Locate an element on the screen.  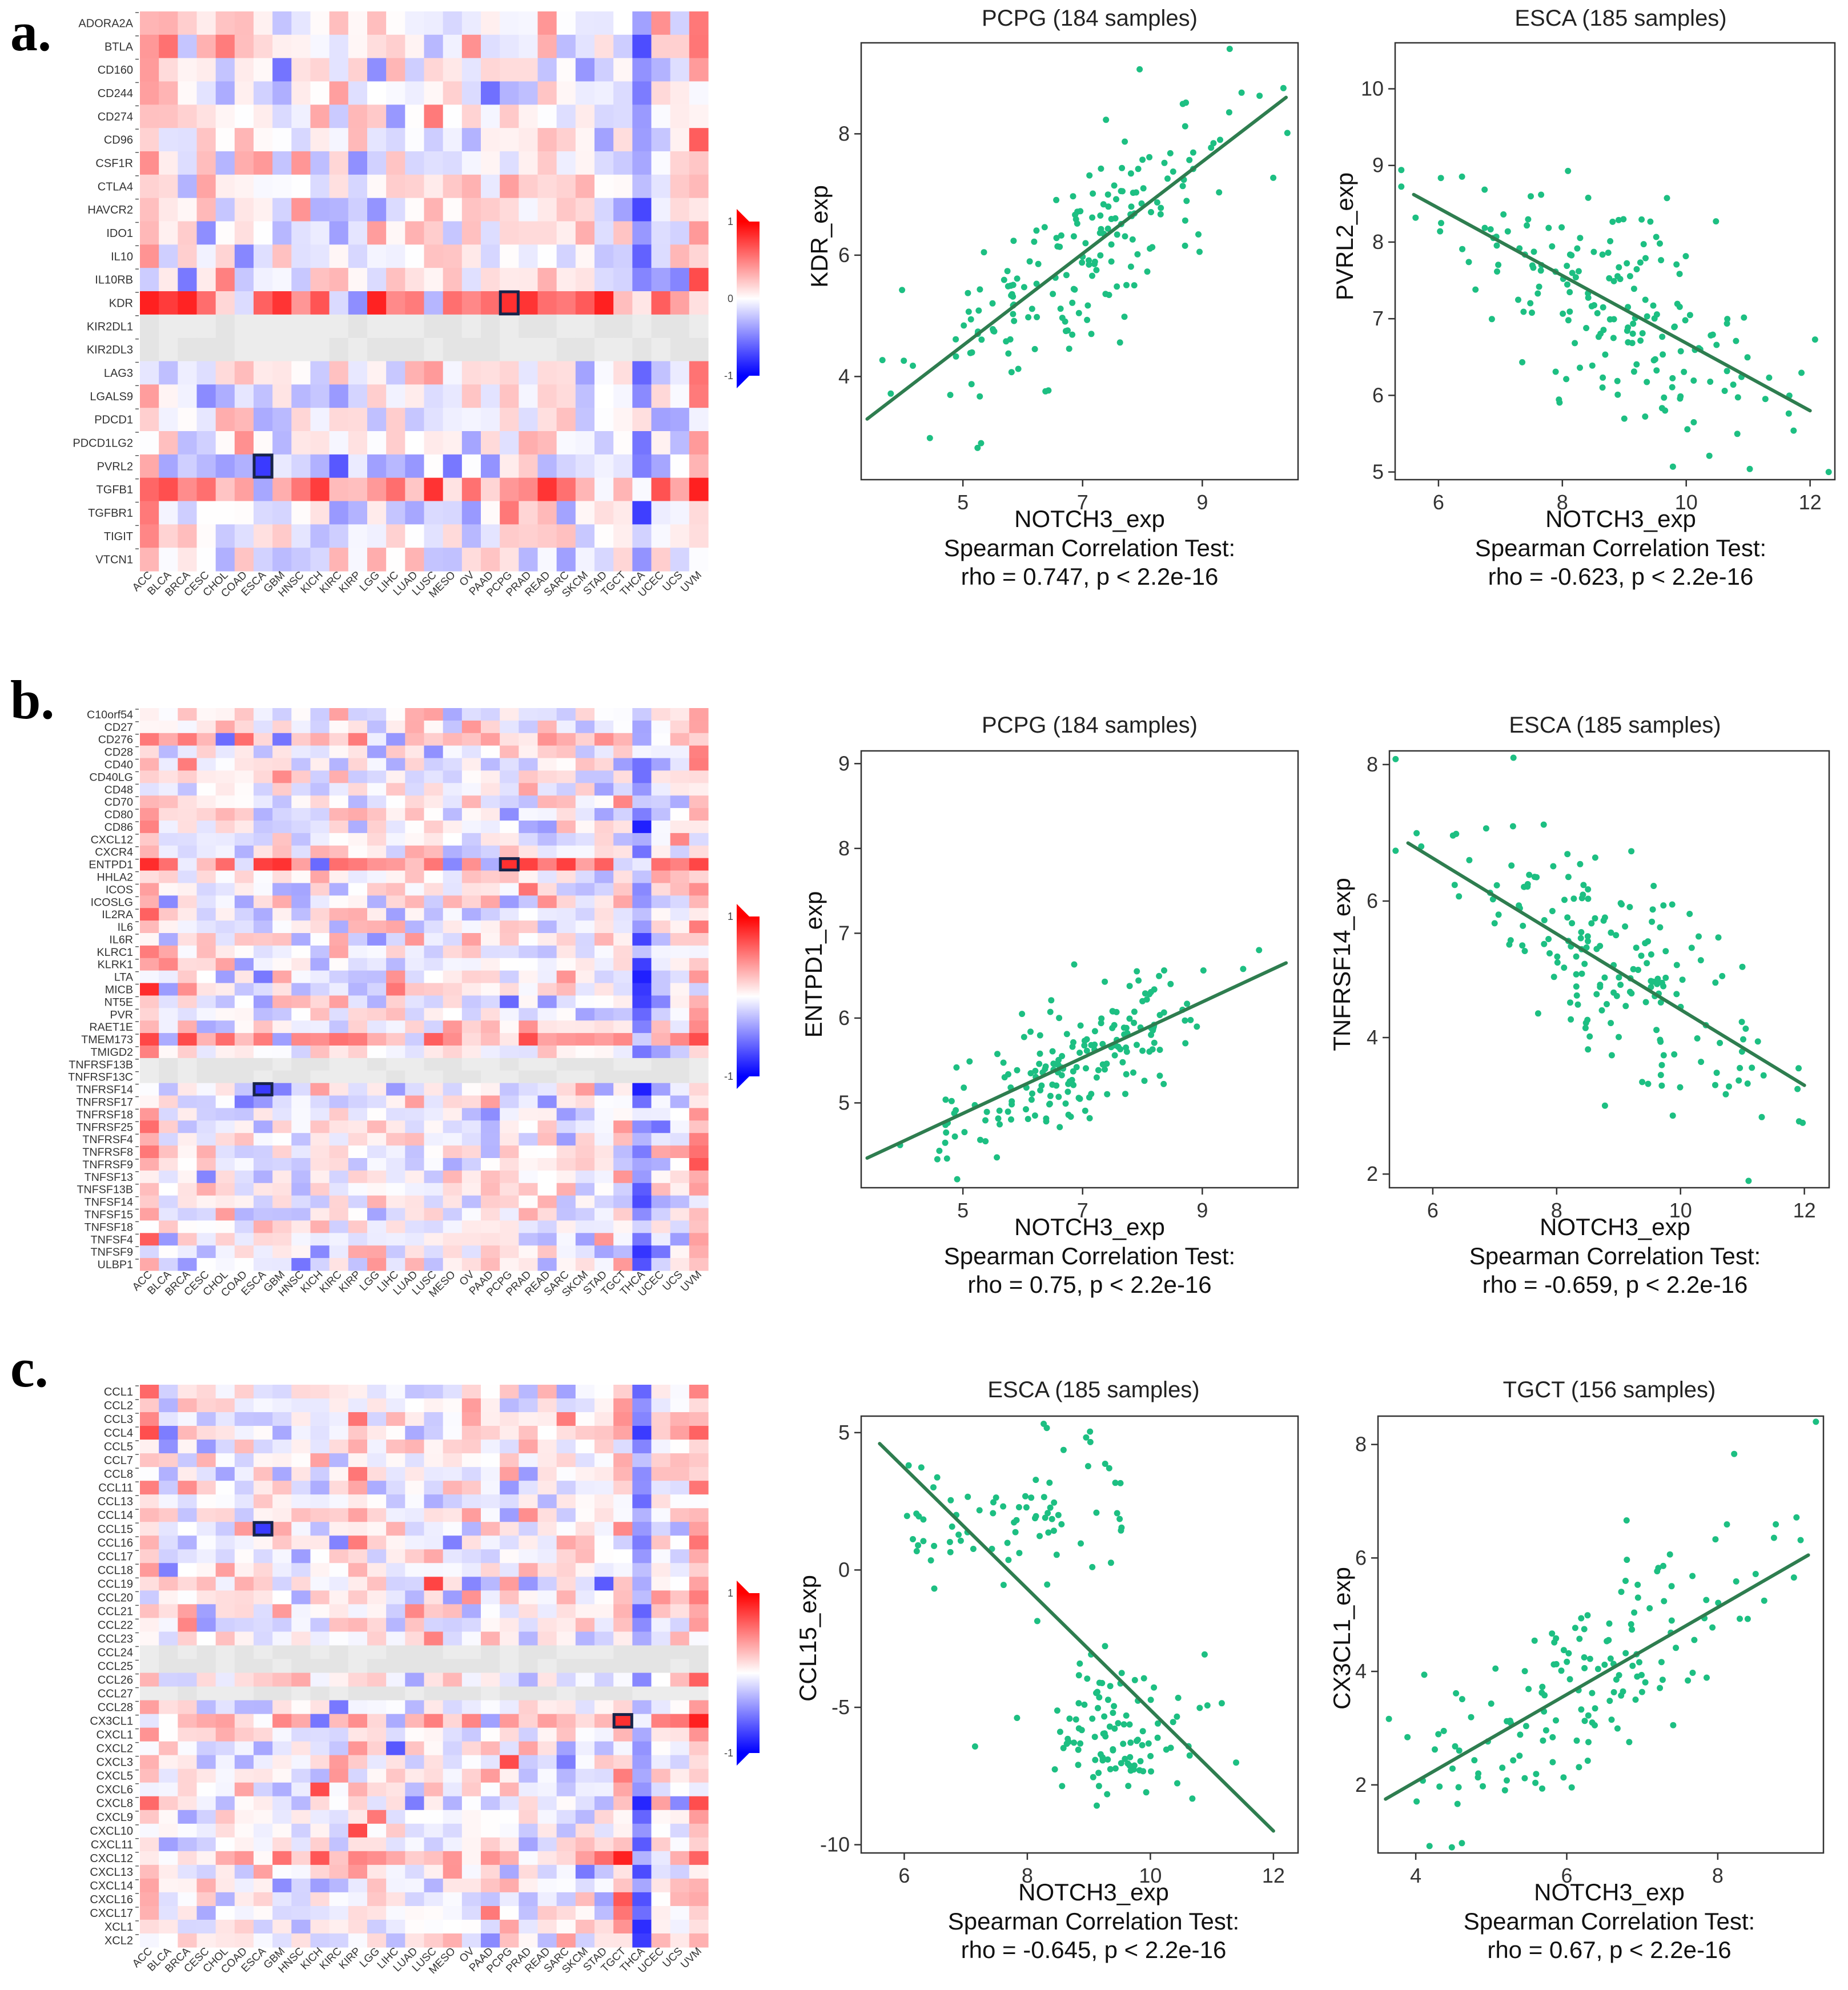
row-label: CCL3 is located at coordinates (118, 1419).